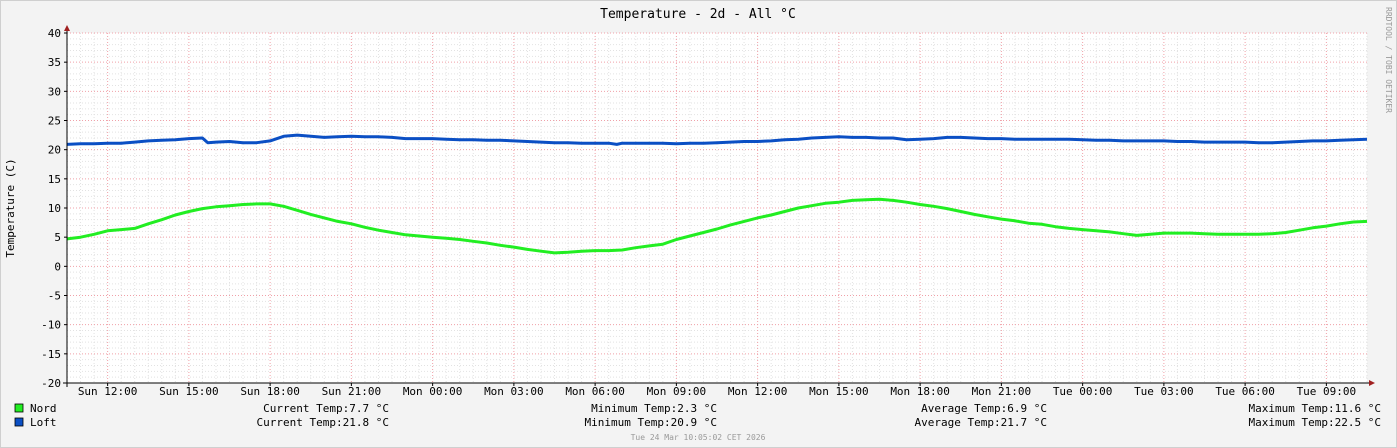 Image resolution: width=1397 pixels, height=448 pixels. I want to click on x-tick-label: Tue 03:00, so click(1164, 391).